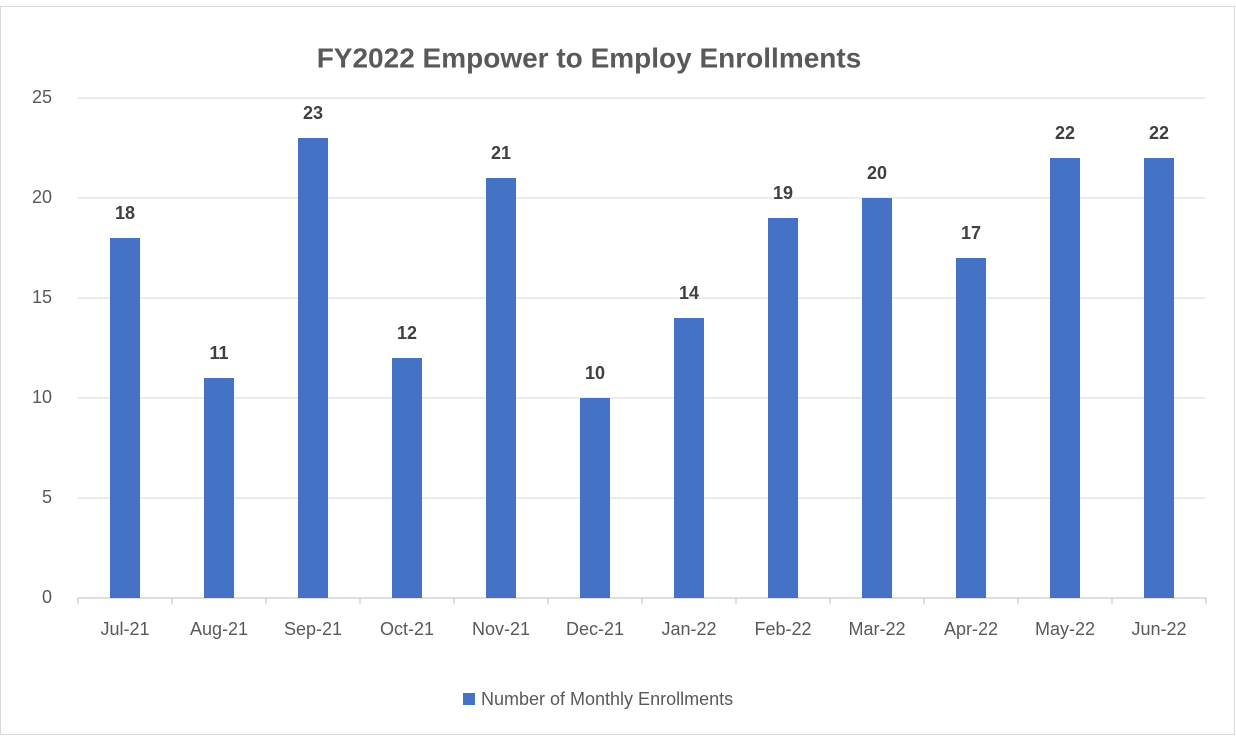 The height and width of the screenshot is (736, 1236). What do you see at coordinates (688, 629) in the screenshot?
I see `x-tick-label: Jan-22` at bounding box center [688, 629].